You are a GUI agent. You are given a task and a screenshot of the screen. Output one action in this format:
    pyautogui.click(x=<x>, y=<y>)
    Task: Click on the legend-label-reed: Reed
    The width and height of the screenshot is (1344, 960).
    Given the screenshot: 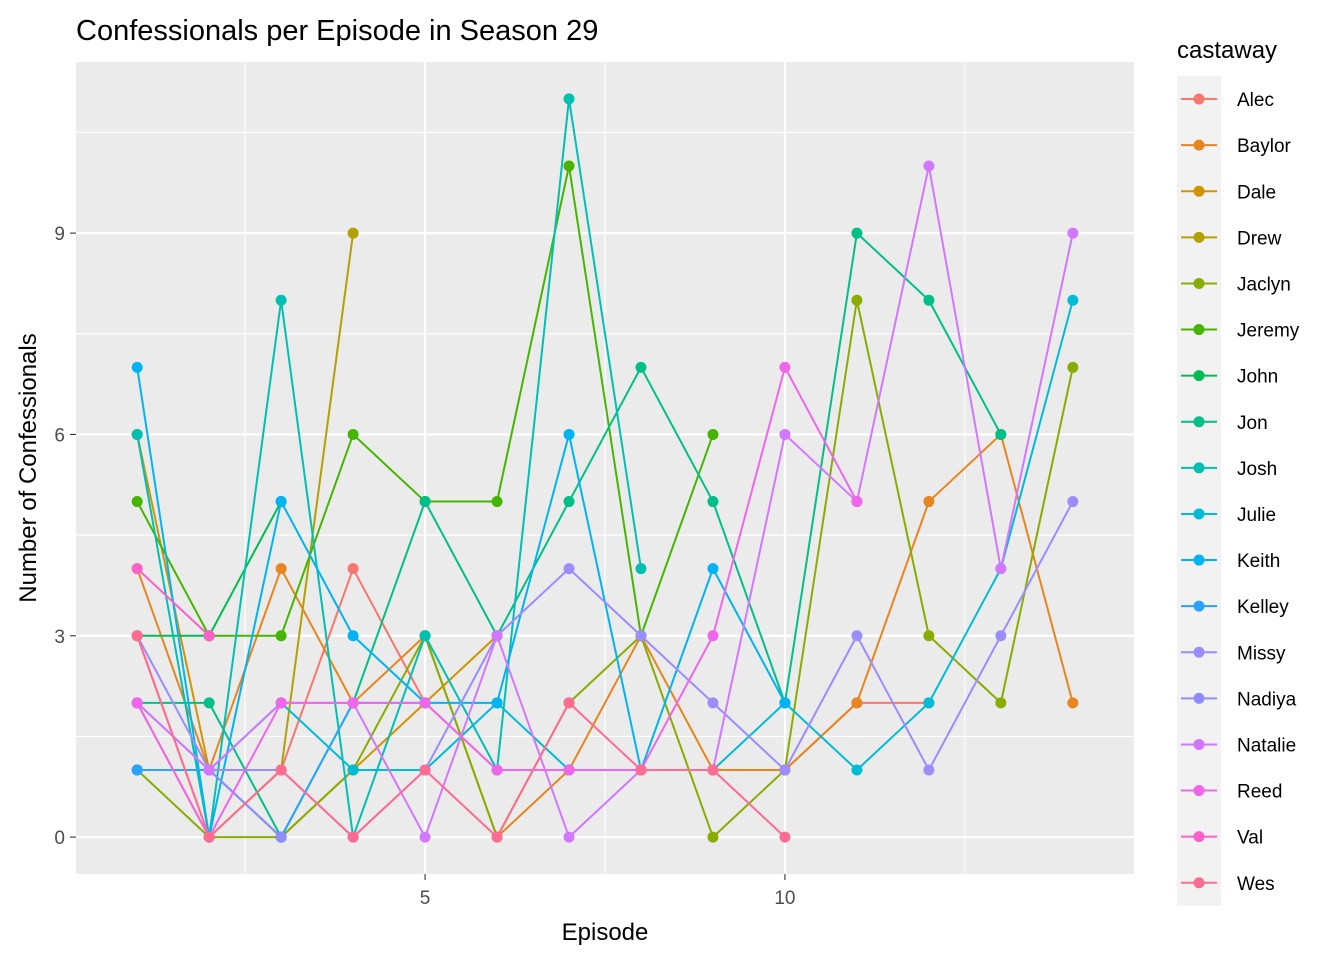 What is the action you would take?
    pyautogui.click(x=1259, y=792)
    